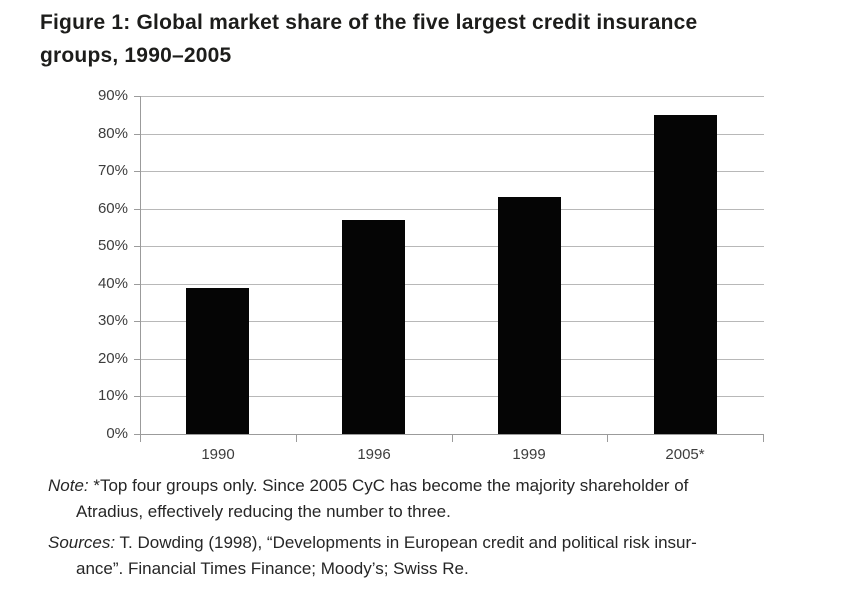  What do you see at coordinates (112, 133) in the screenshot?
I see `y-axis-label-80: 80%` at bounding box center [112, 133].